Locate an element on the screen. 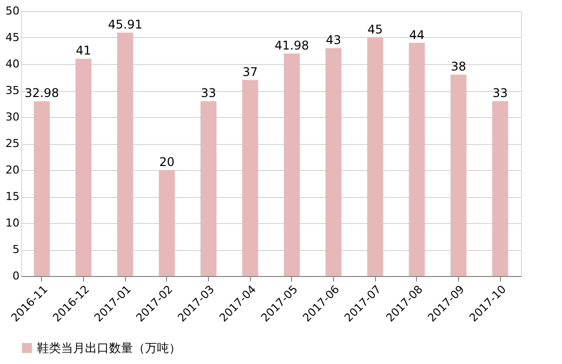  y-tick-label: 5 is located at coordinates (16, 249).